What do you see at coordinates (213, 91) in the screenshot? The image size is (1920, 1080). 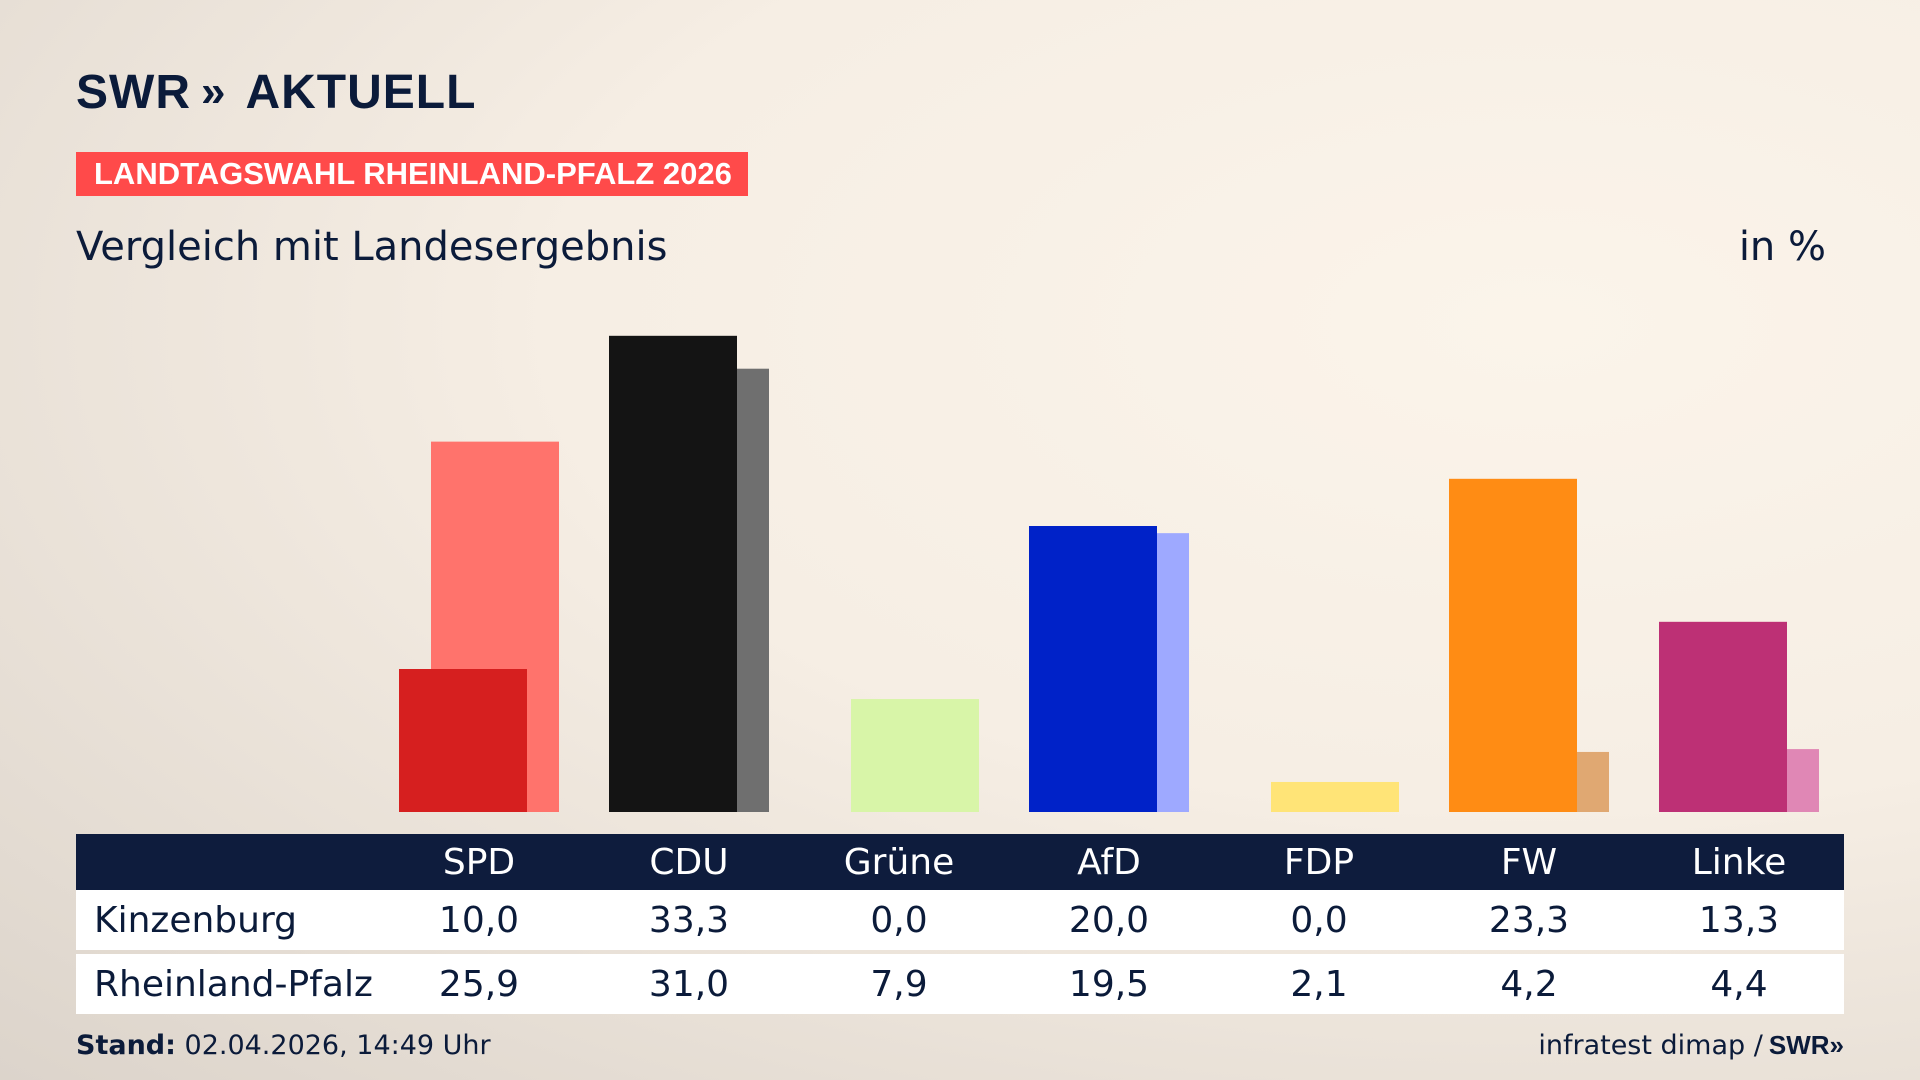 I see `logo-chevron-icon: »` at bounding box center [213, 91].